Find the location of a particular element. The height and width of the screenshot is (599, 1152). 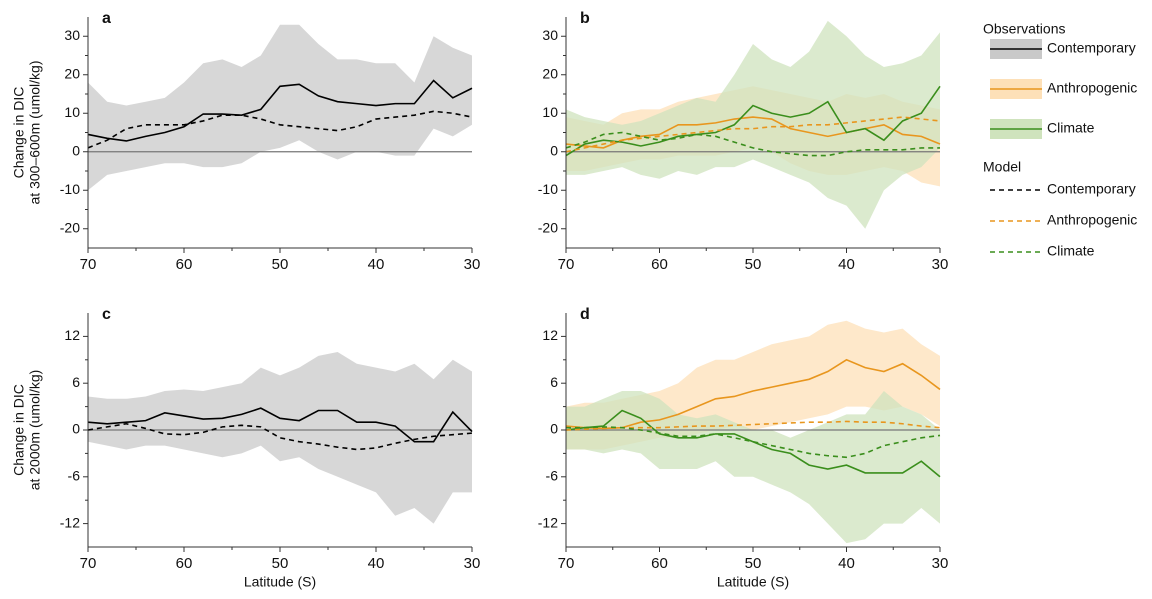

panel-label: b is located at coordinates (585, 18).